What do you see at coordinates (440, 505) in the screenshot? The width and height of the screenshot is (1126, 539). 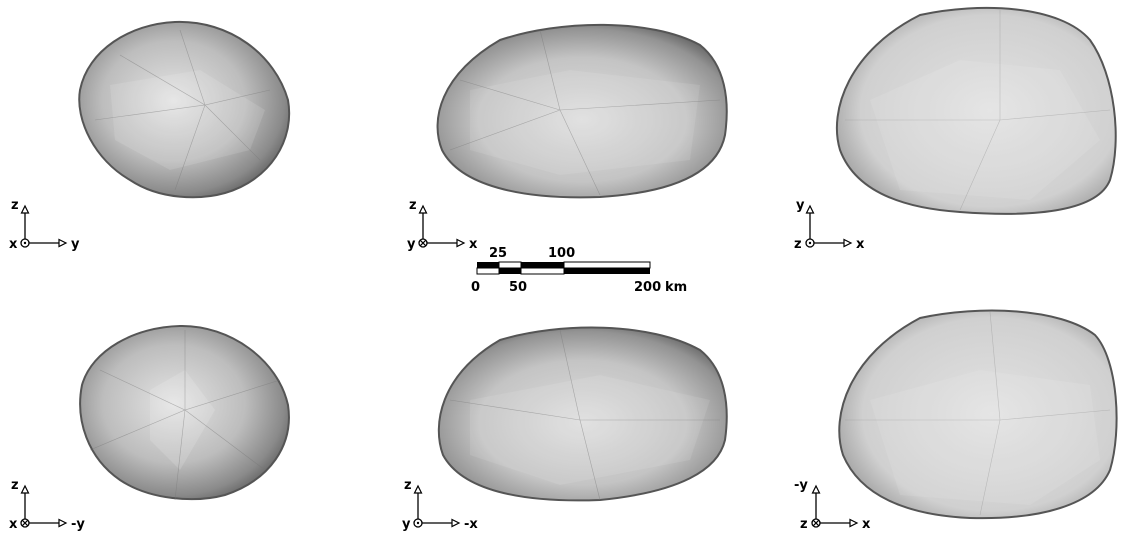 I see `axis-triad-5: z -x y` at bounding box center [440, 505].